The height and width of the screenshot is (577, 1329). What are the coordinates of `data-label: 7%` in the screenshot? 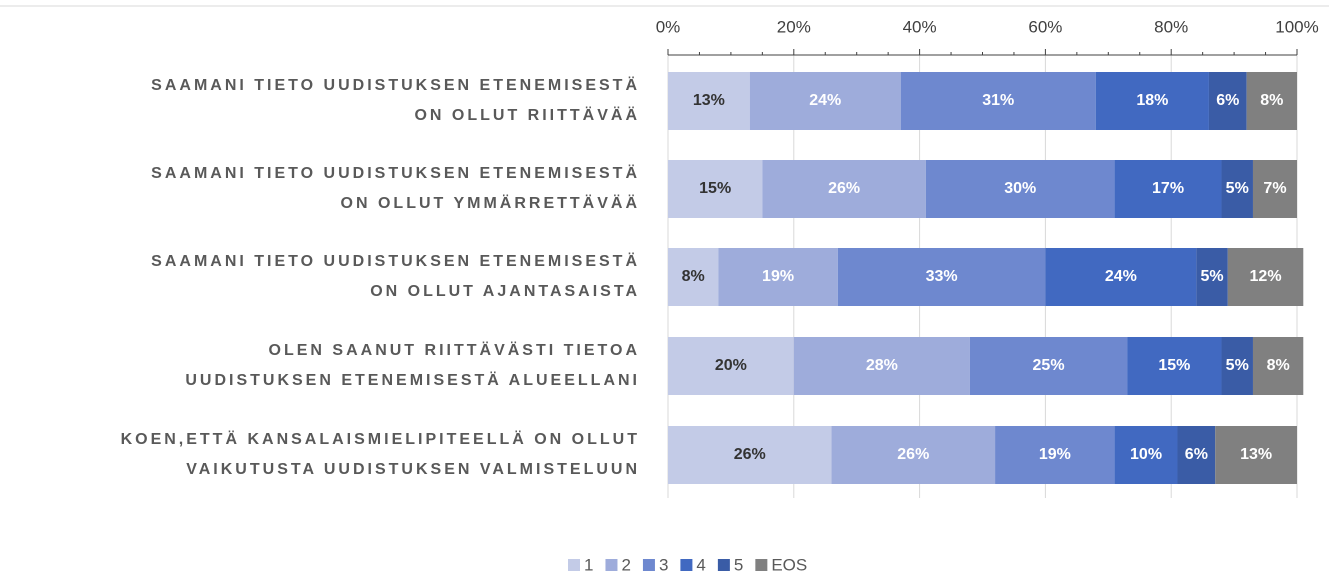 It's located at (1274, 188).